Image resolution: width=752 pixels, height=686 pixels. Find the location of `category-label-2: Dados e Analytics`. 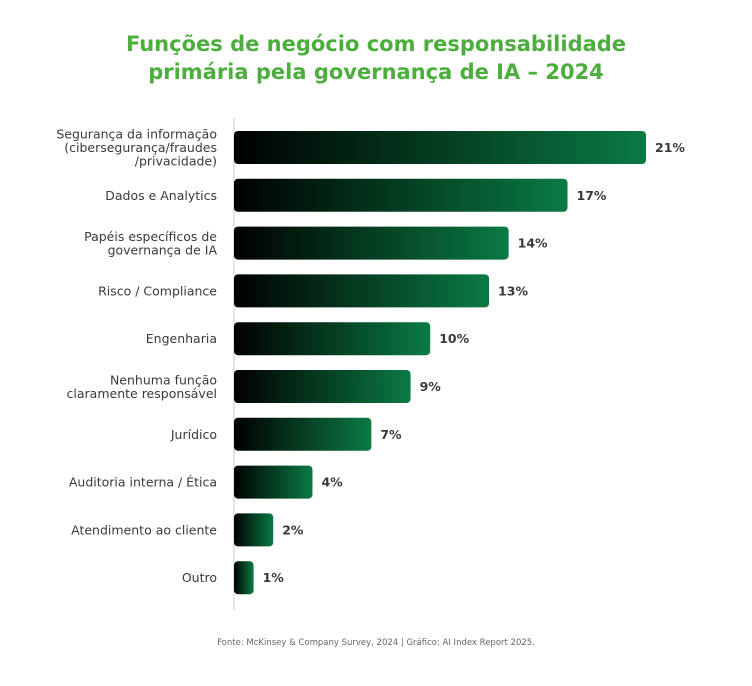

category-label-2: Dados e Analytics is located at coordinates (161, 195).